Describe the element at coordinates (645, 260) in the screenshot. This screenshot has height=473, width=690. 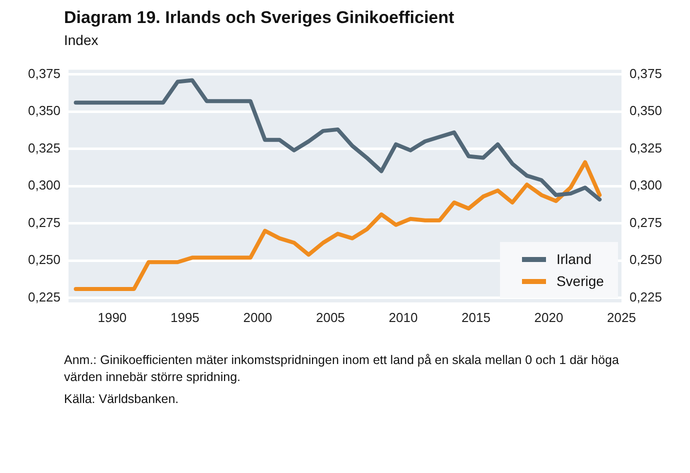
I see `y2-tick-label: 0,250` at that location.